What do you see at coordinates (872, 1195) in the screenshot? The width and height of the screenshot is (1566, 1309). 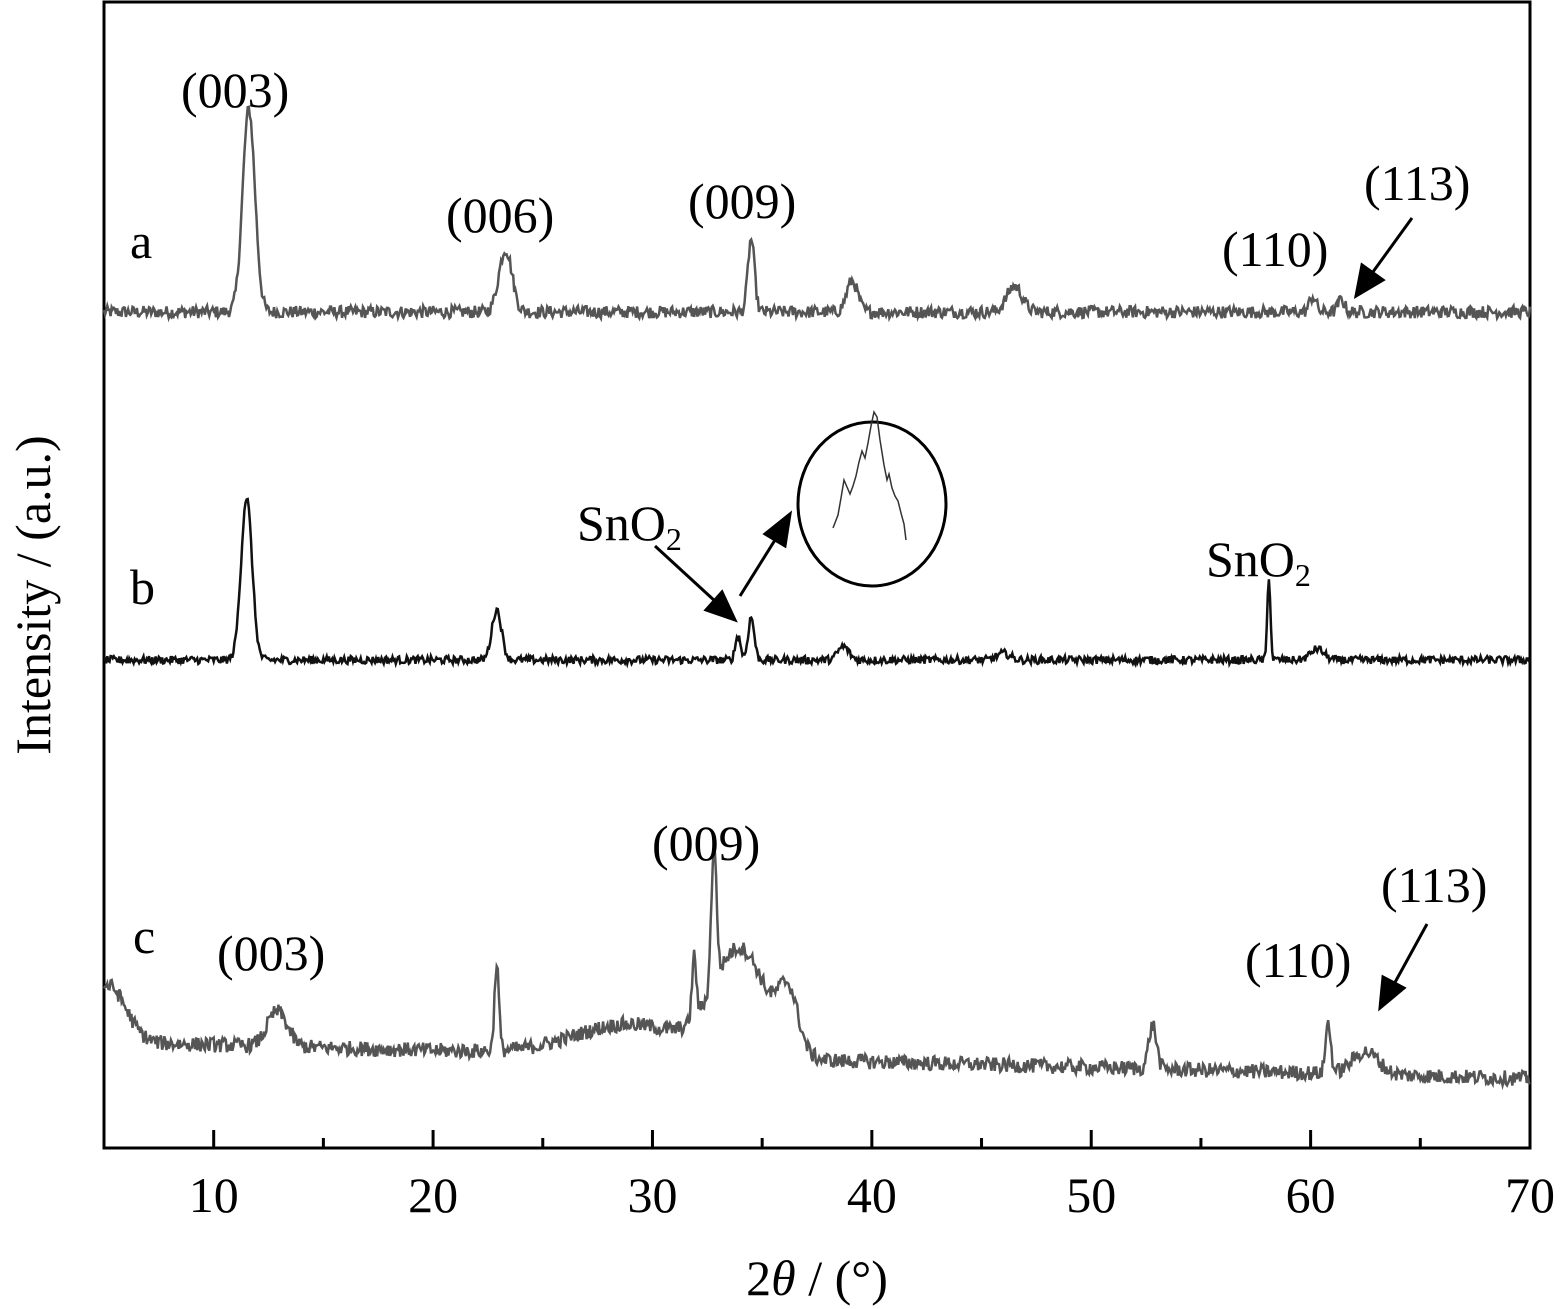 I see `x-tick-label: 40` at bounding box center [872, 1195].